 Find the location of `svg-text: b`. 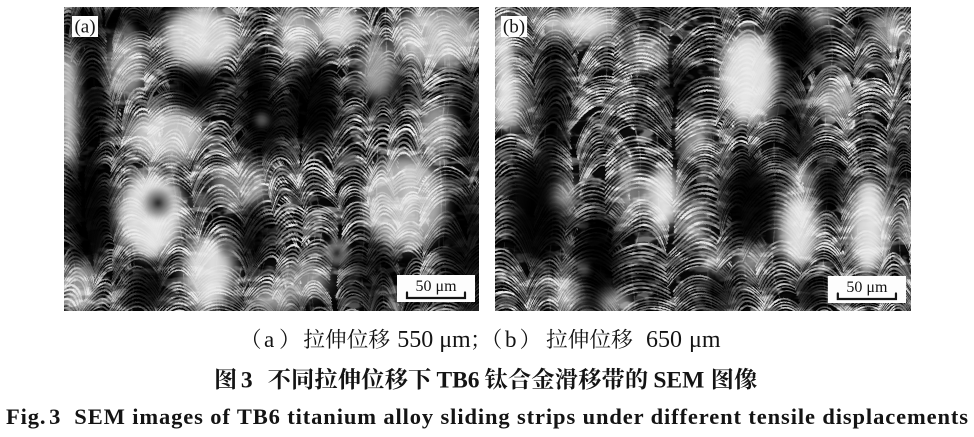

svg-text: b is located at coordinates (511, 339).